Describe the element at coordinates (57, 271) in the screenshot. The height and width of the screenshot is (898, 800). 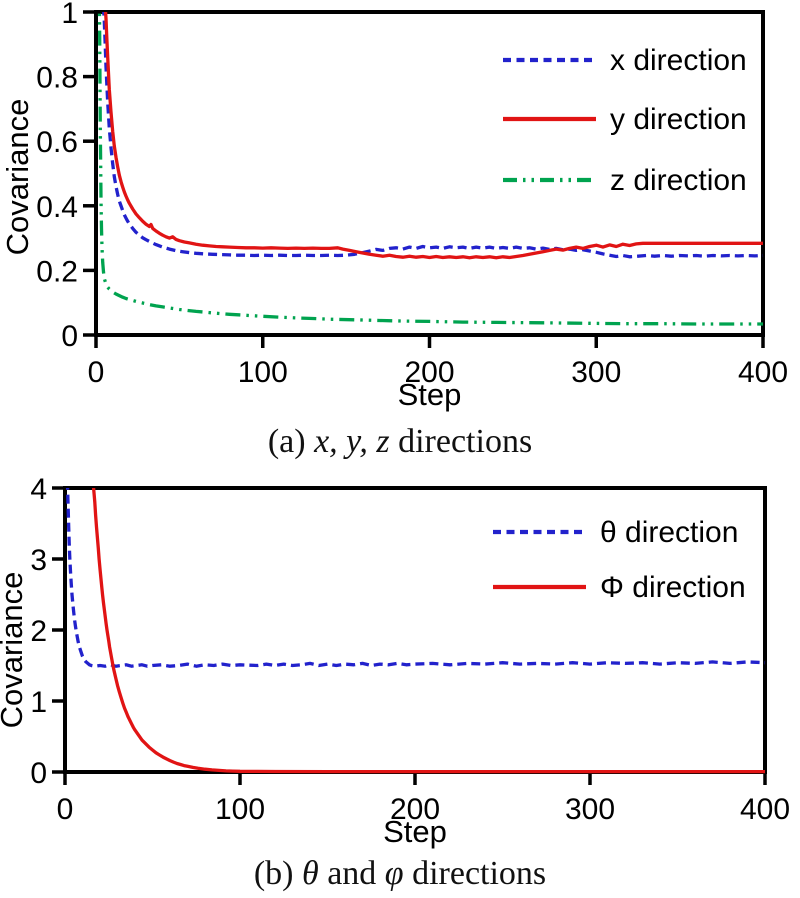
I see `y-tick-label: 0.2` at that location.